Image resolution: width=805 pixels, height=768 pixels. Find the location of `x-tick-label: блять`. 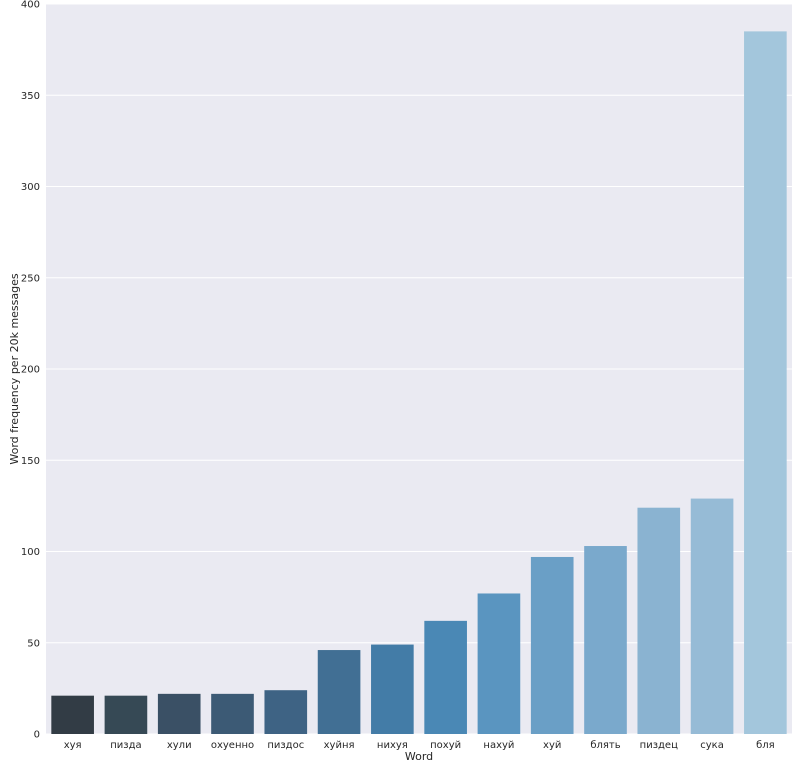

x-tick-label: блять is located at coordinates (605, 745).